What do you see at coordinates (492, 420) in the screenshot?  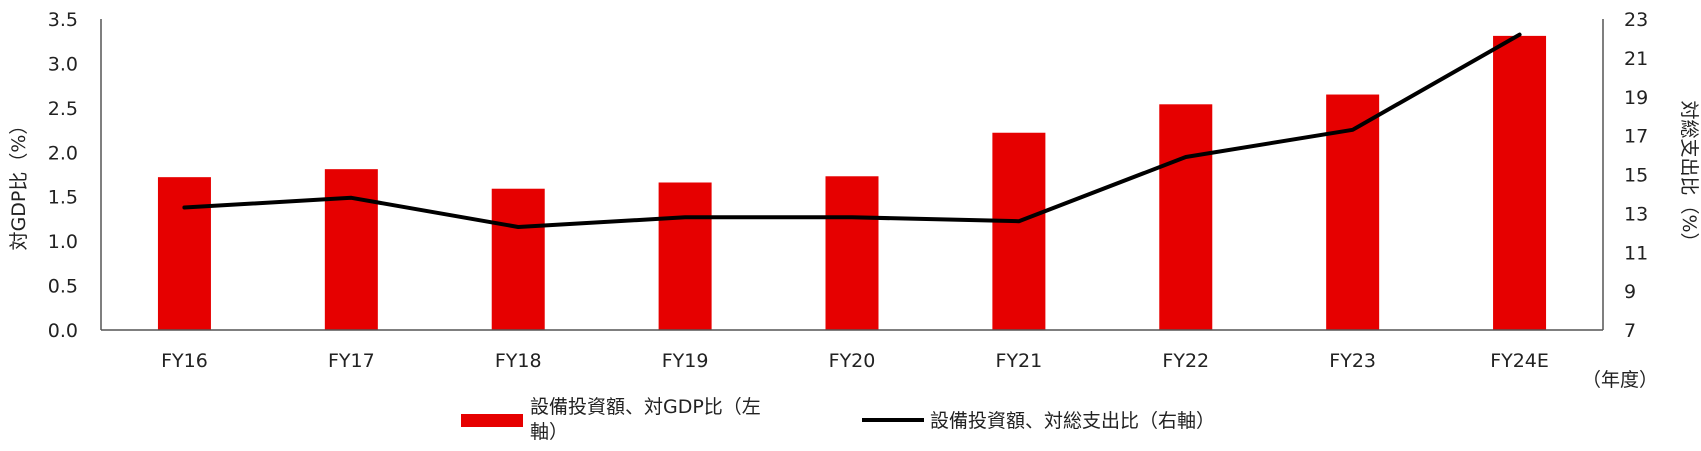 I see `legend-bar-swatch` at bounding box center [492, 420].